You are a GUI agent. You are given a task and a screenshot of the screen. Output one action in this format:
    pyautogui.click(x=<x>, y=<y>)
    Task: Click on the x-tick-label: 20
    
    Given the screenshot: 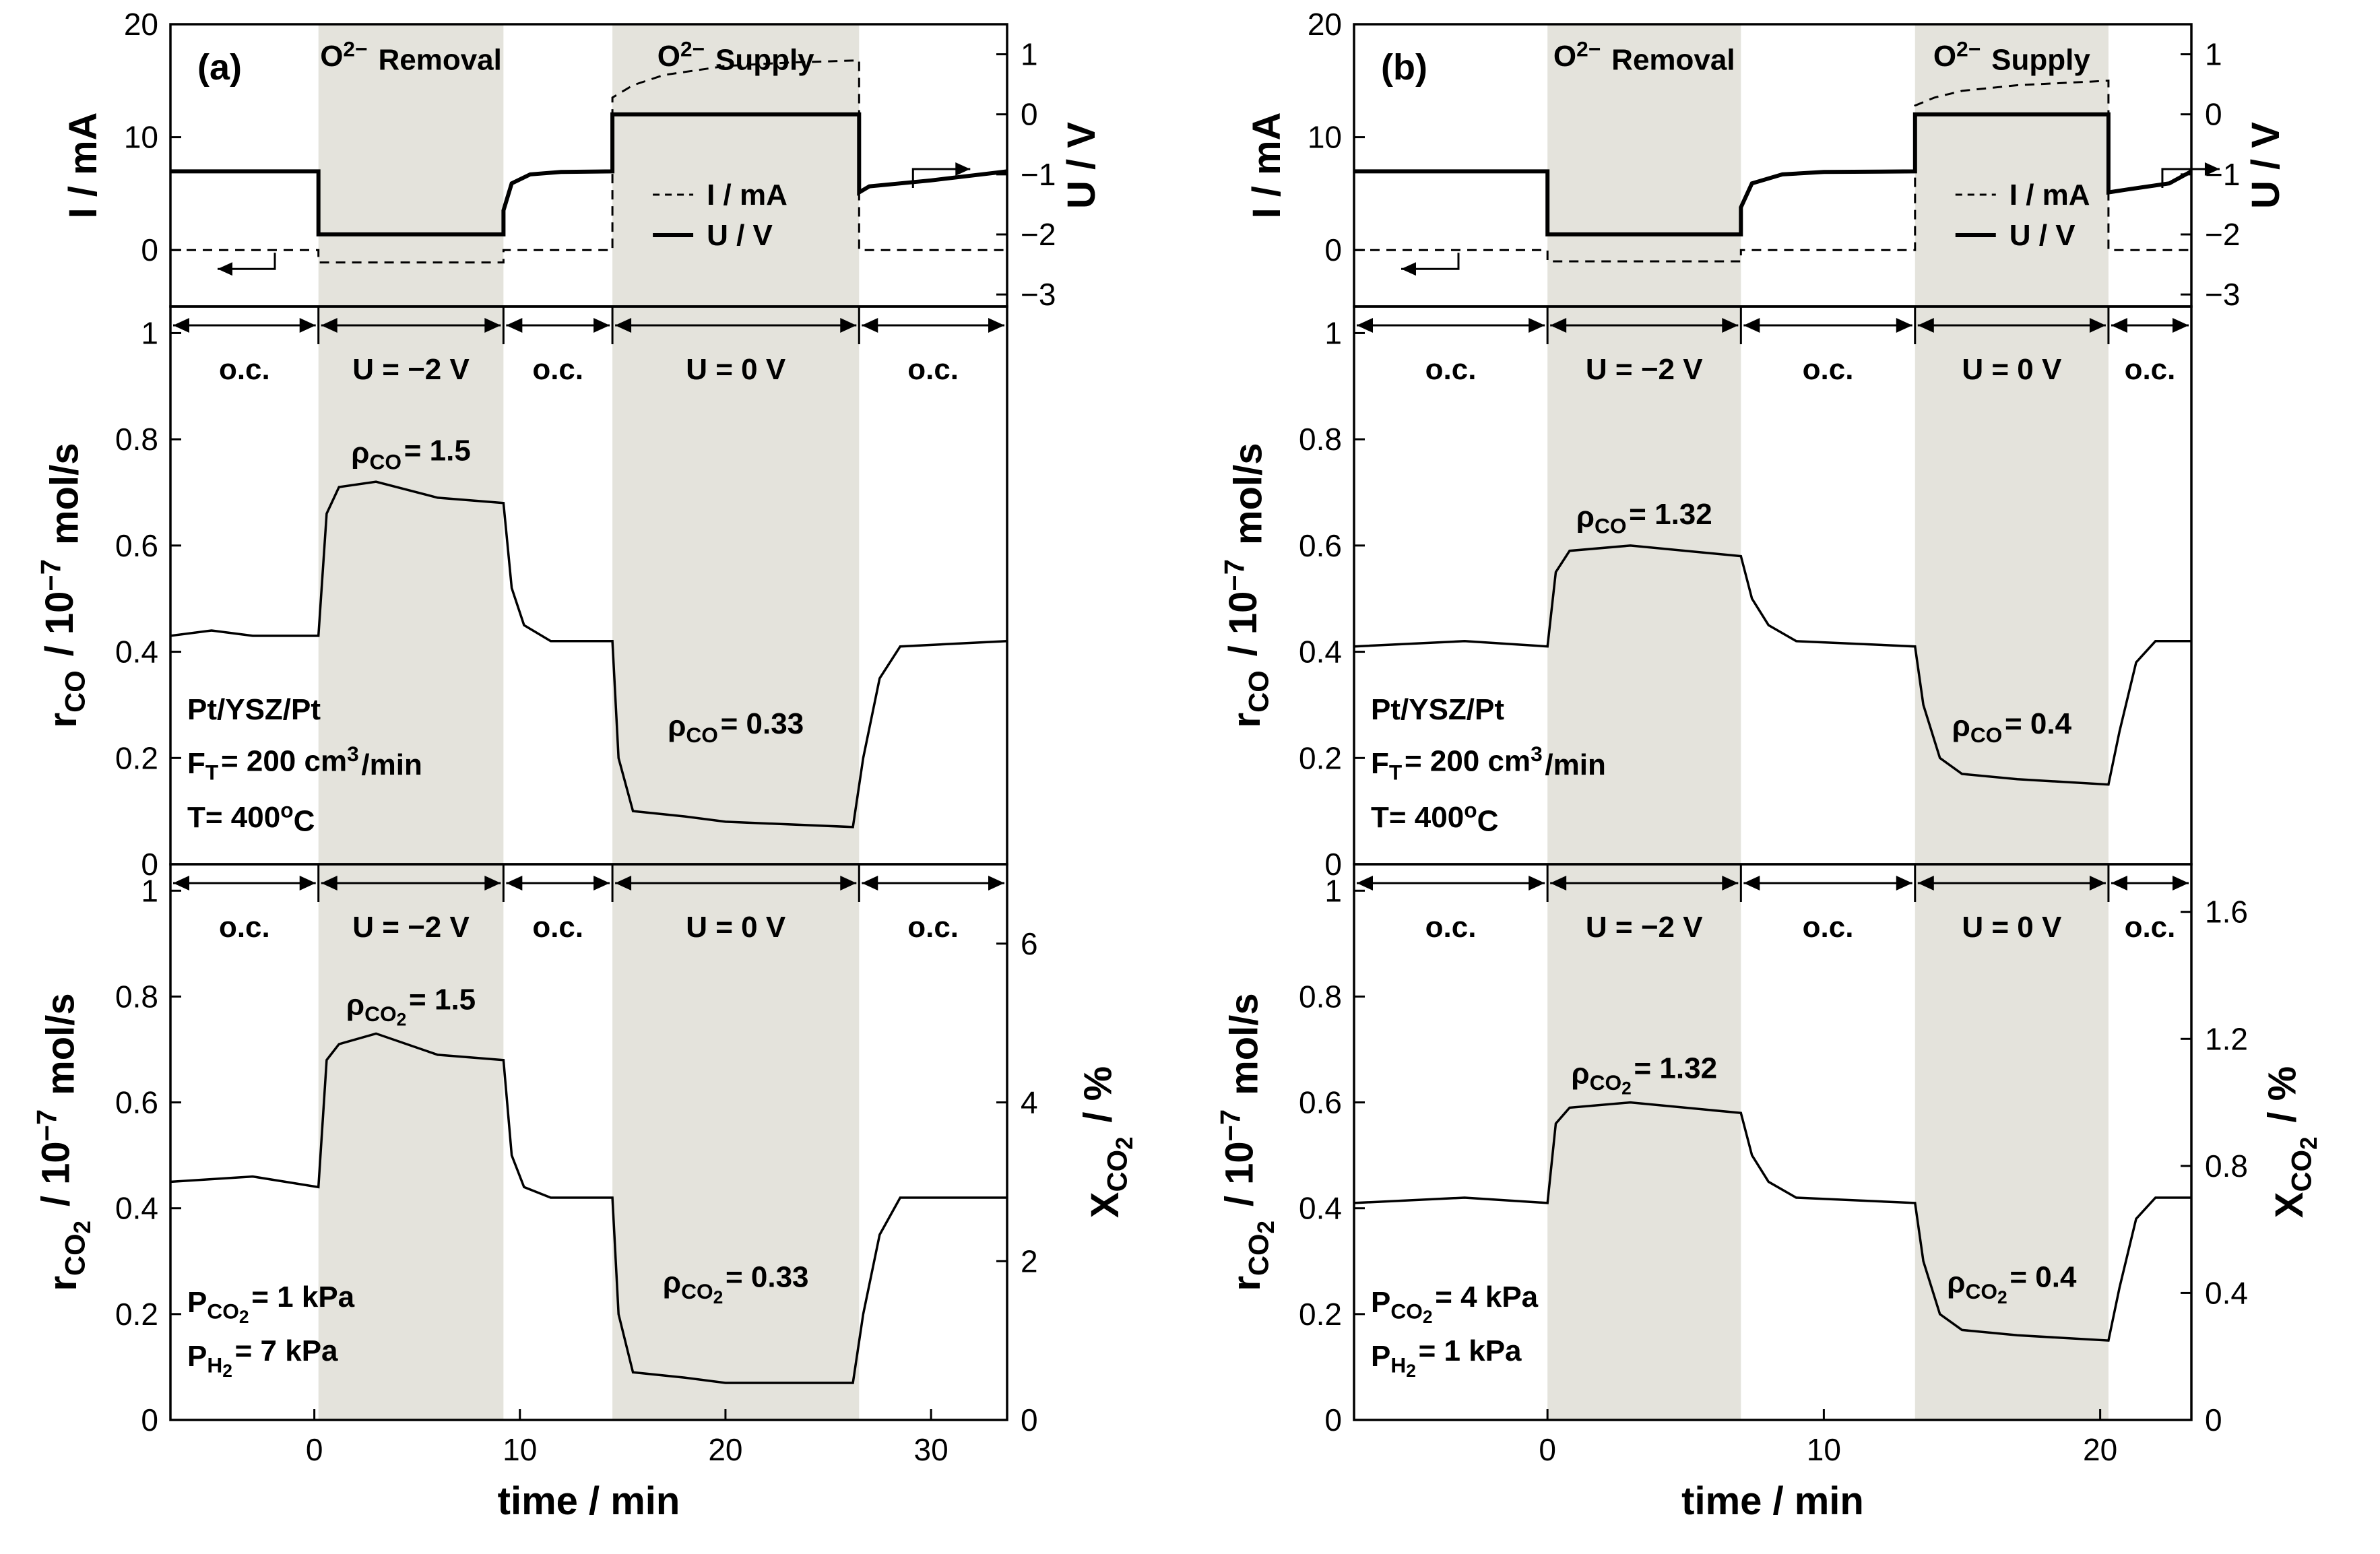 What is the action you would take?
    pyautogui.click(x=725, y=1449)
    